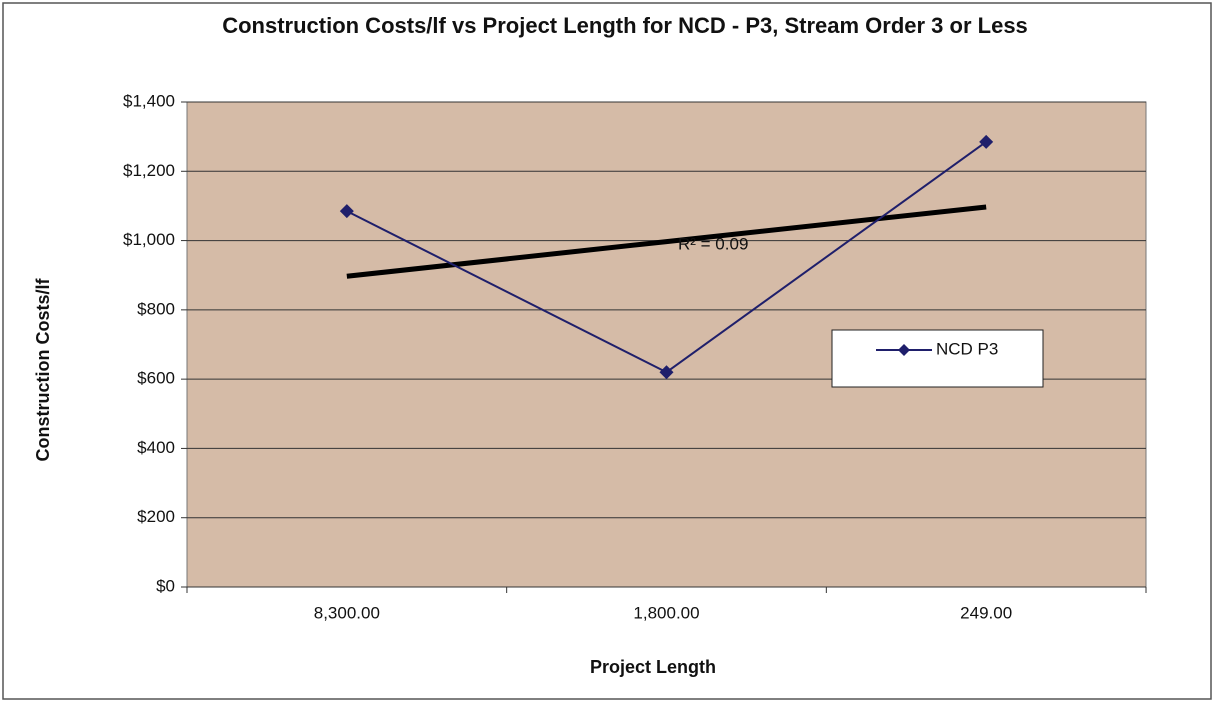 The width and height of the screenshot is (1214, 702). What do you see at coordinates (967, 348) in the screenshot?
I see `legend-label: NCD P3` at bounding box center [967, 348].